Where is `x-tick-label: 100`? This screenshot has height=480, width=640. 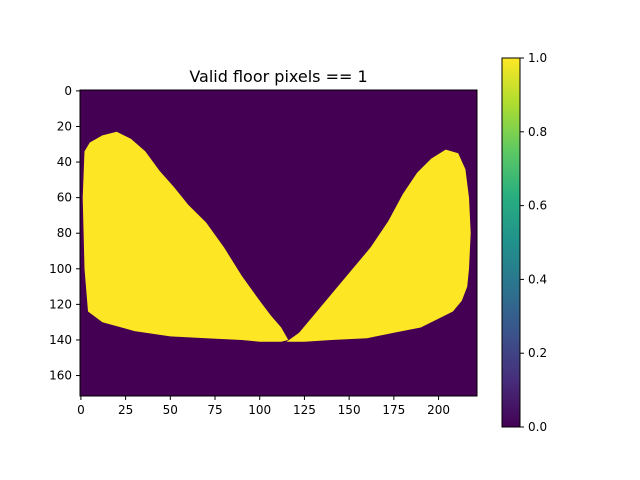
x-tick-label: 100 is located at coordinates (259, 410).